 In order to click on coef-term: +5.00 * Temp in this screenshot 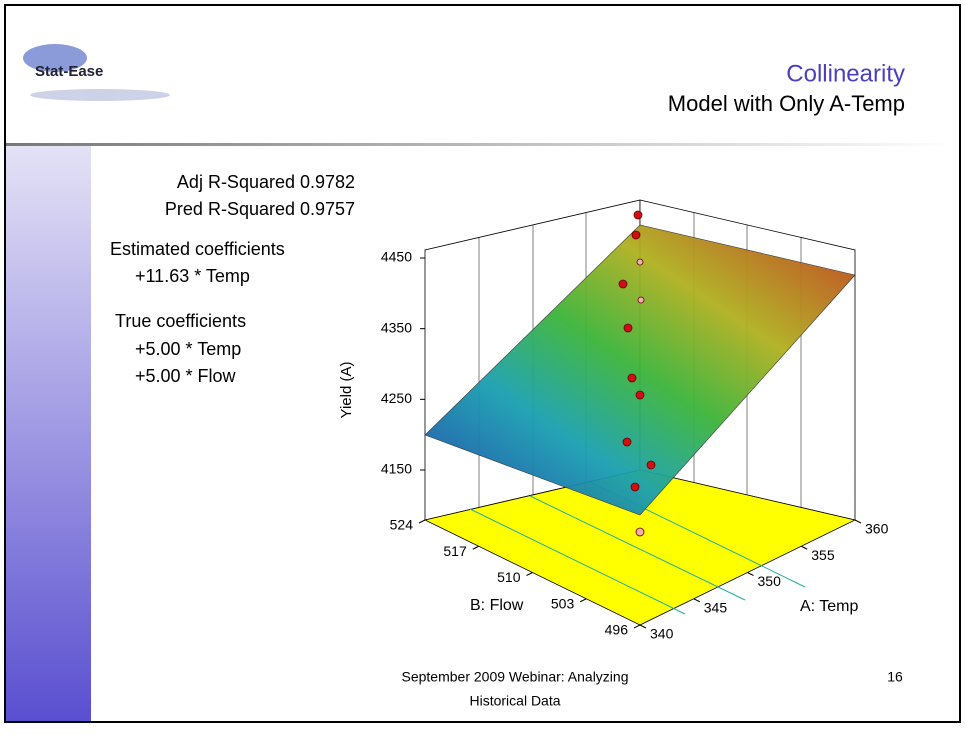, I will do `click(188, 349)`.